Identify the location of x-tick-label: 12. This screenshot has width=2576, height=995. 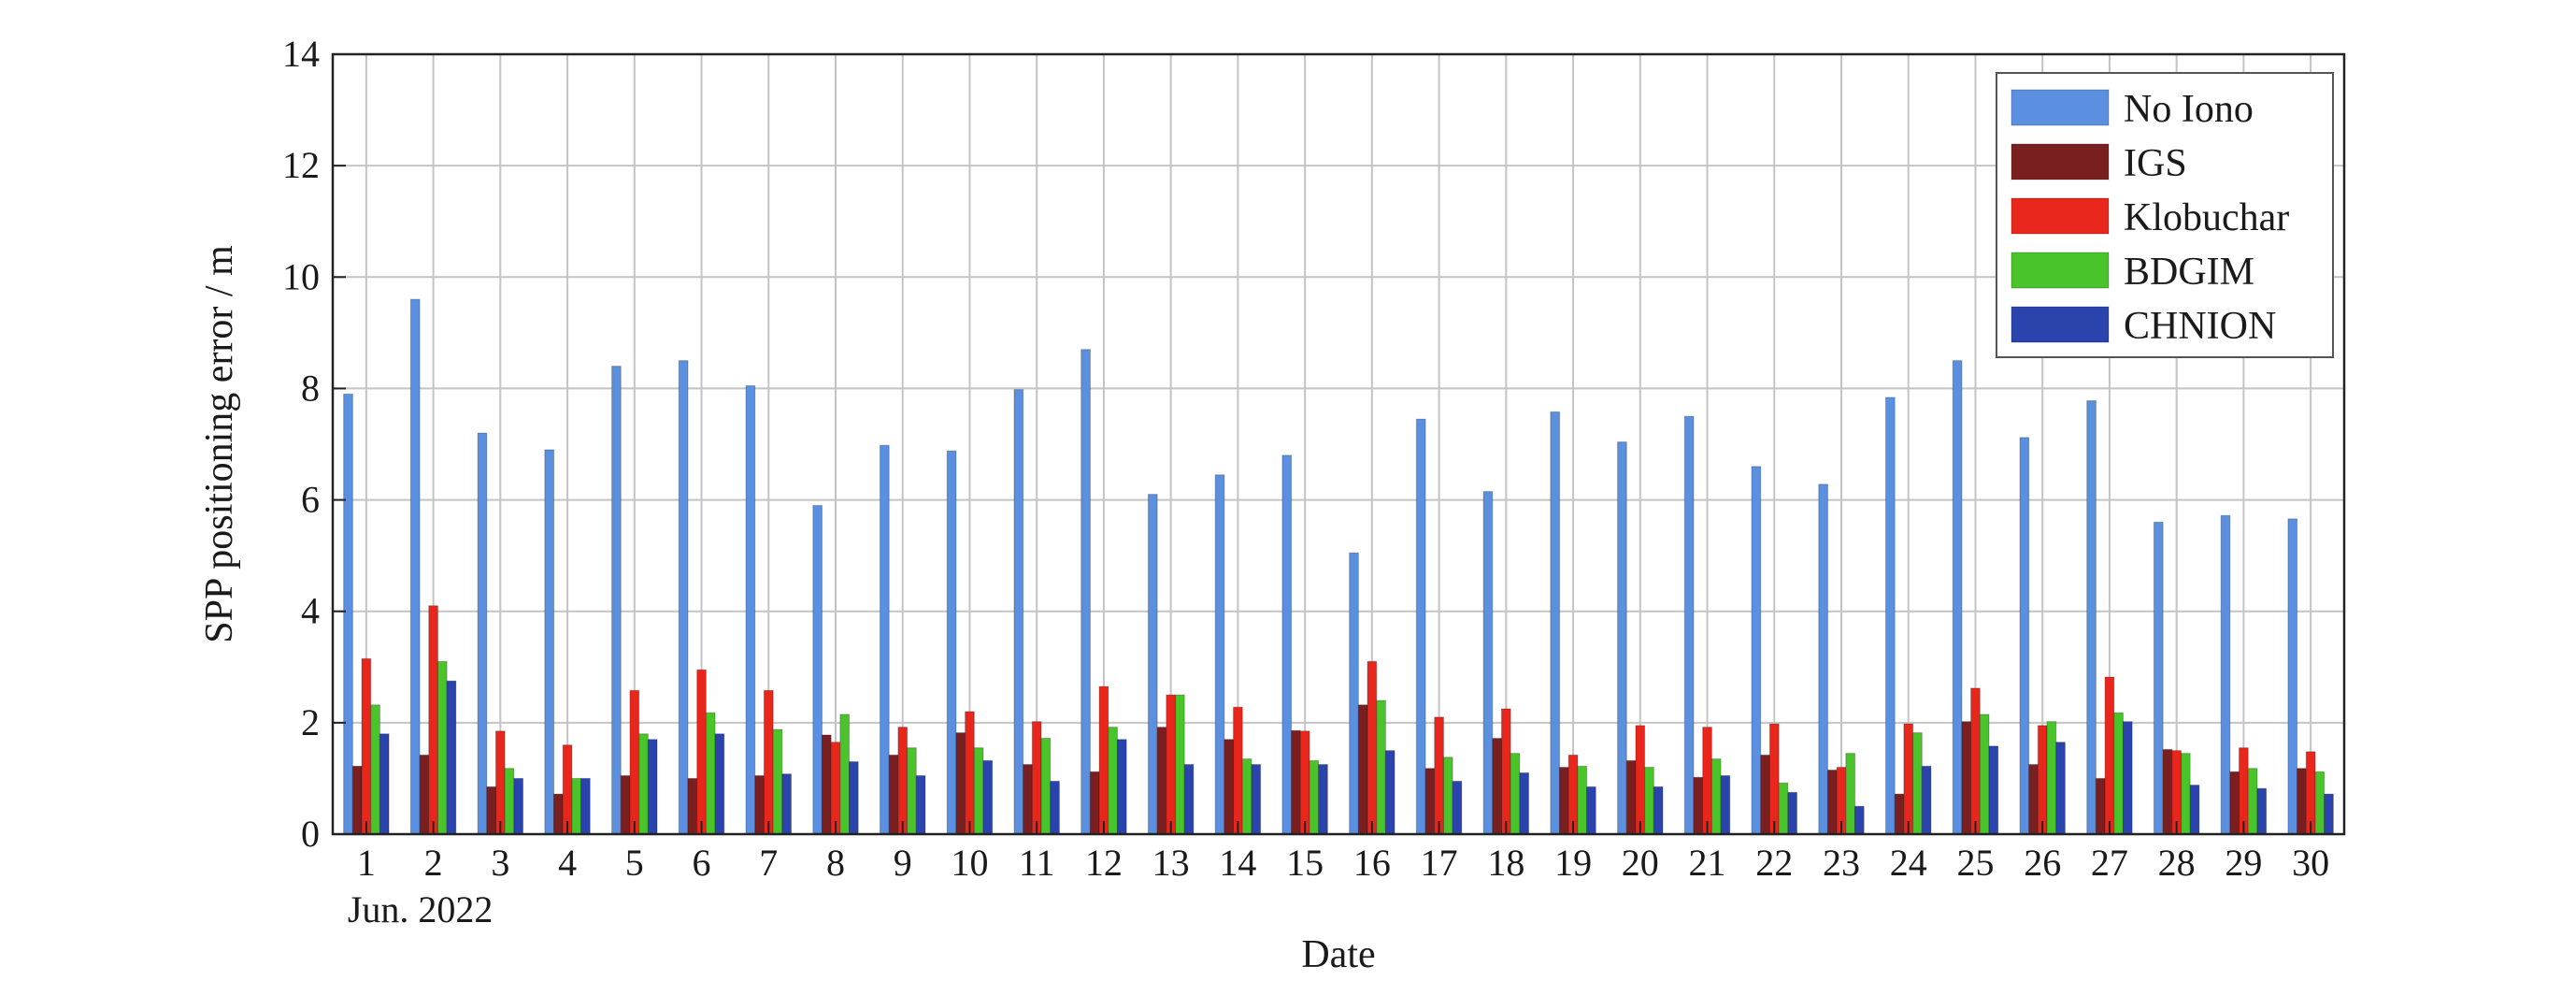
(1104, 863).